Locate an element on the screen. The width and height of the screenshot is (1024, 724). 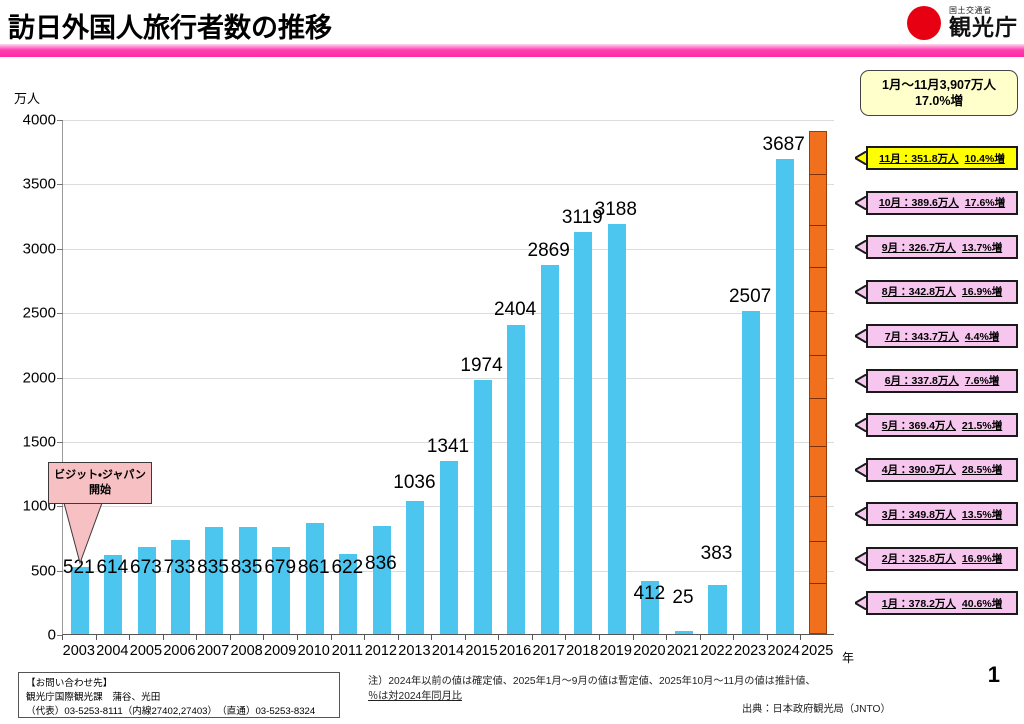
bar-value-label: 3188 is located at coordinates (615, 209).